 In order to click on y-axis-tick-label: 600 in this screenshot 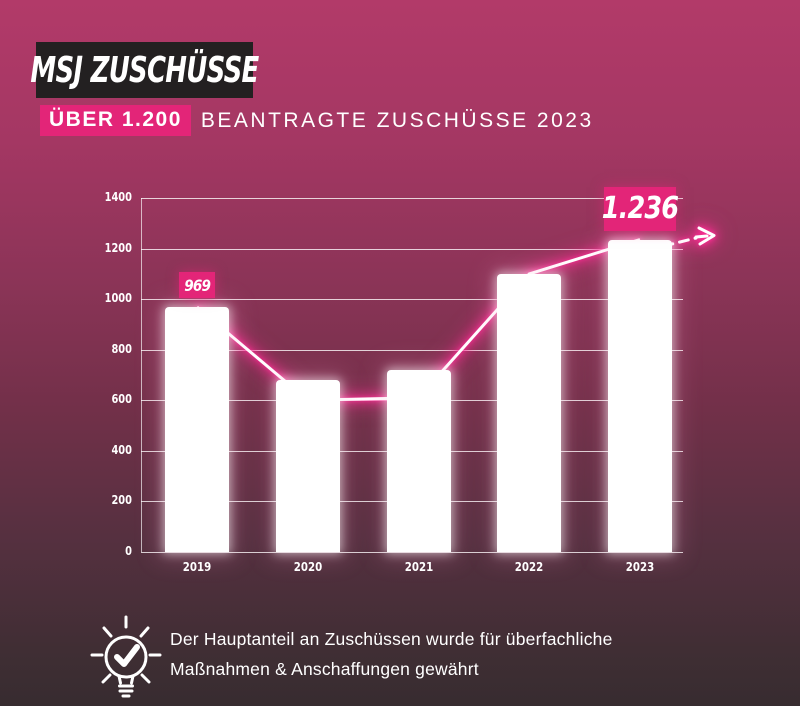, I will do `click(121, 399)`.